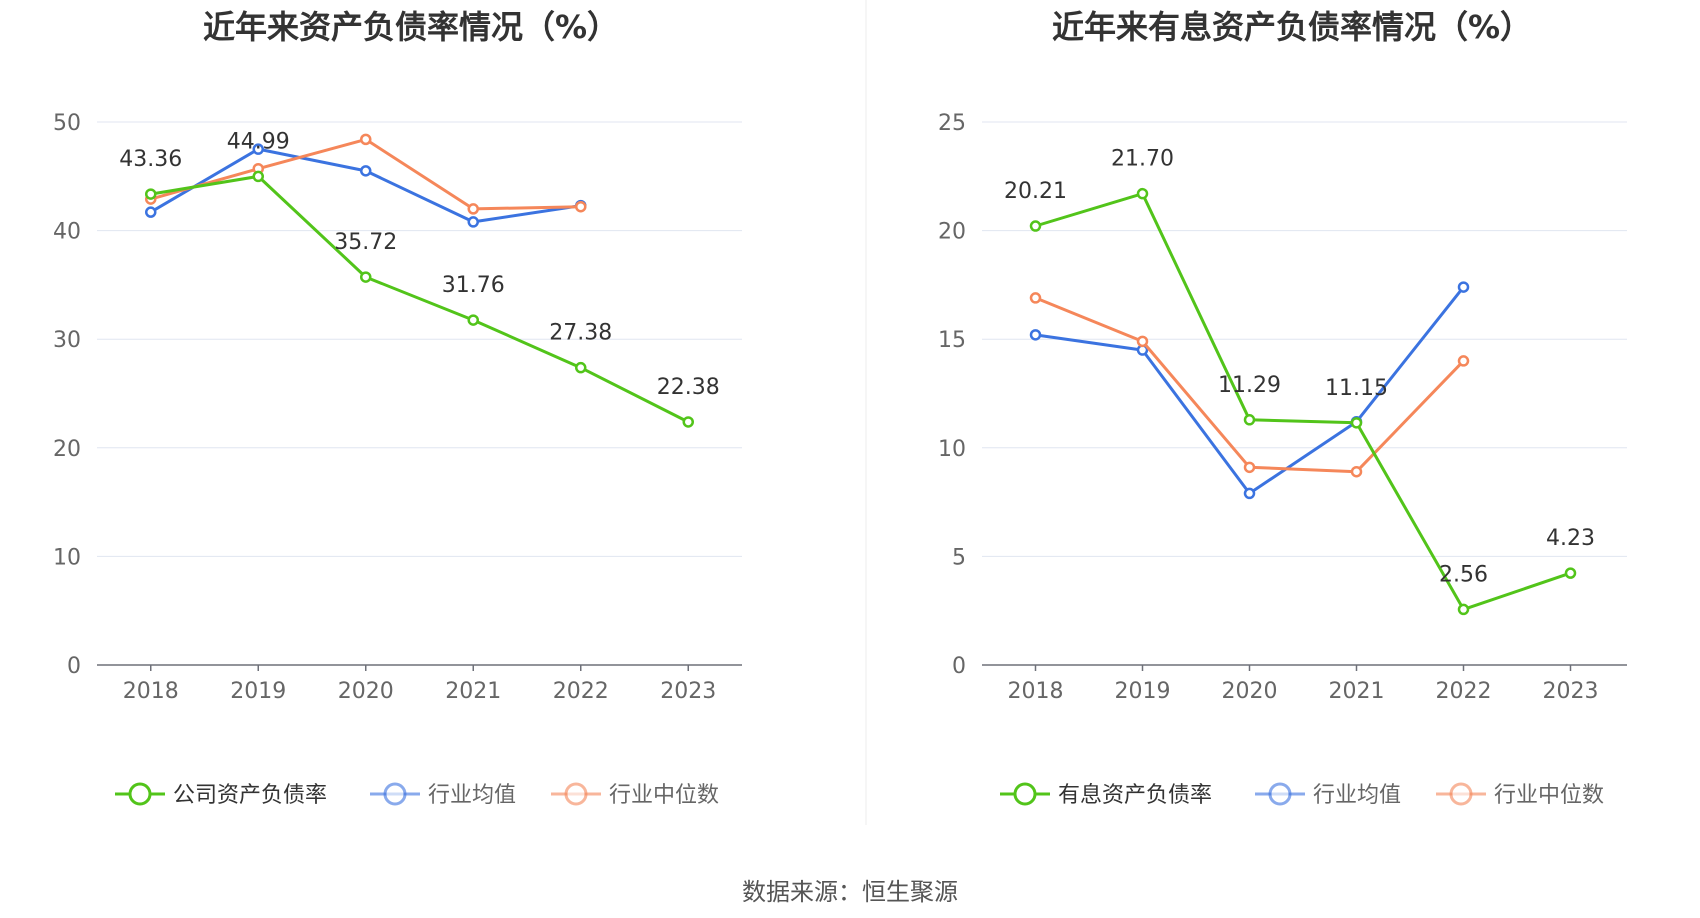 The image size is (1700, 918). Describe the element at coordinates (473, 285) in the screenshot. I see `data-label: 31.76` at that location.